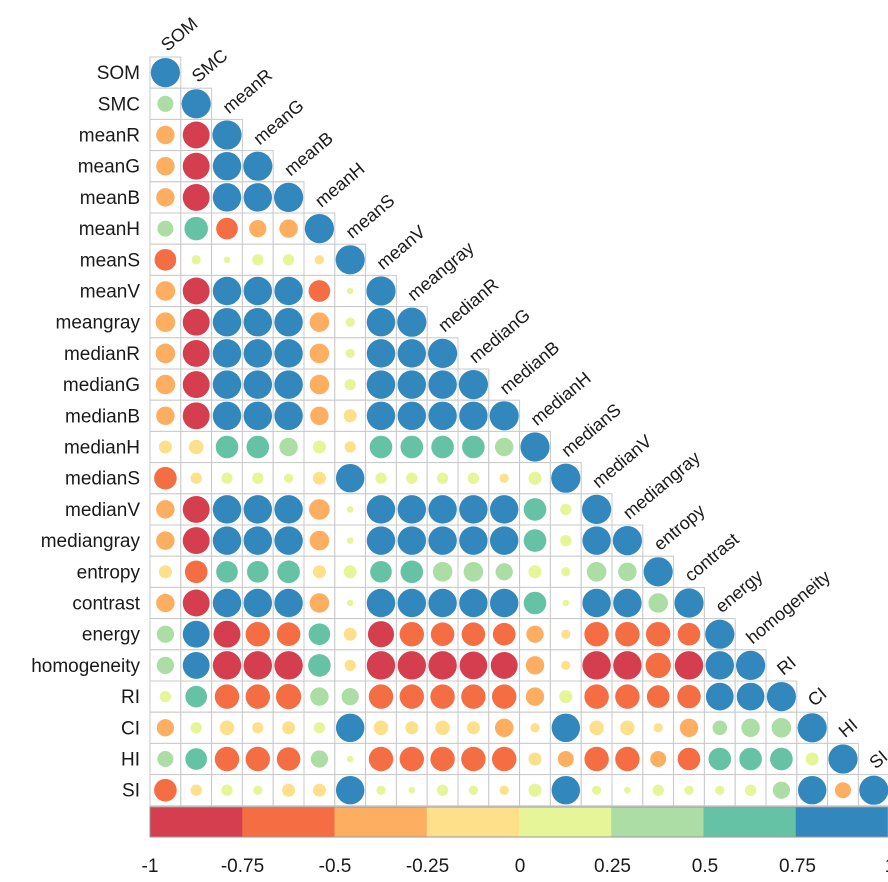 The width and height of the screenshot is (888, 882). Describe the element at coordinates (227, 696) in the screenshot. I see `corr-circle-RI-meanR` at that location.